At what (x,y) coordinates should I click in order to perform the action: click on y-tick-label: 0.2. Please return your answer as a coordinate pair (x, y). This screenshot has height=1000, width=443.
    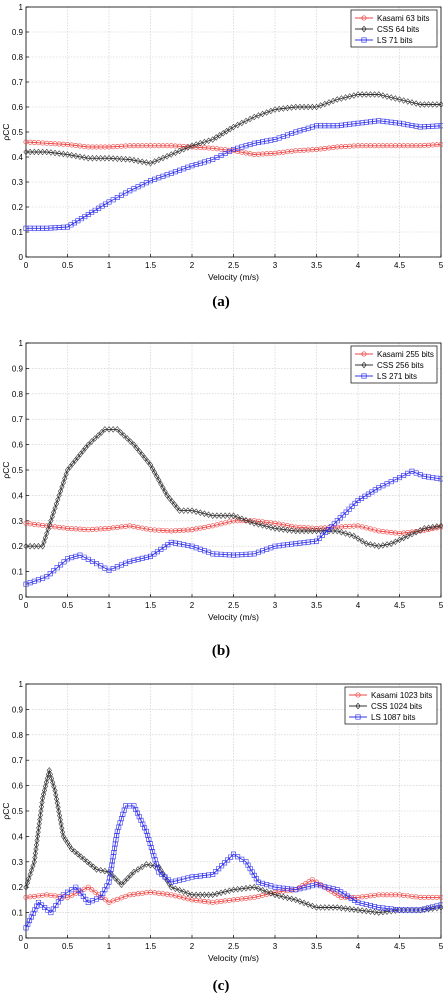
    Looking at the image, I should click on (18, 546).